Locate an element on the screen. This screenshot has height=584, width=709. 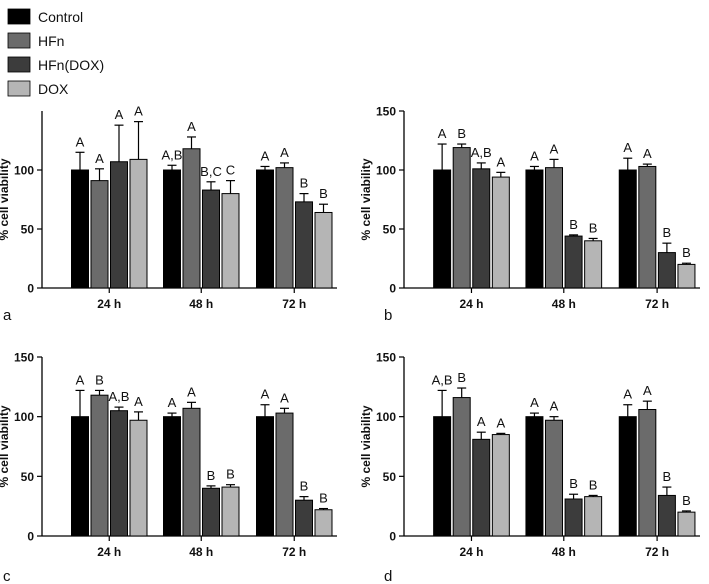
legend-label-1: HFn is located at coordinates (51, 41).